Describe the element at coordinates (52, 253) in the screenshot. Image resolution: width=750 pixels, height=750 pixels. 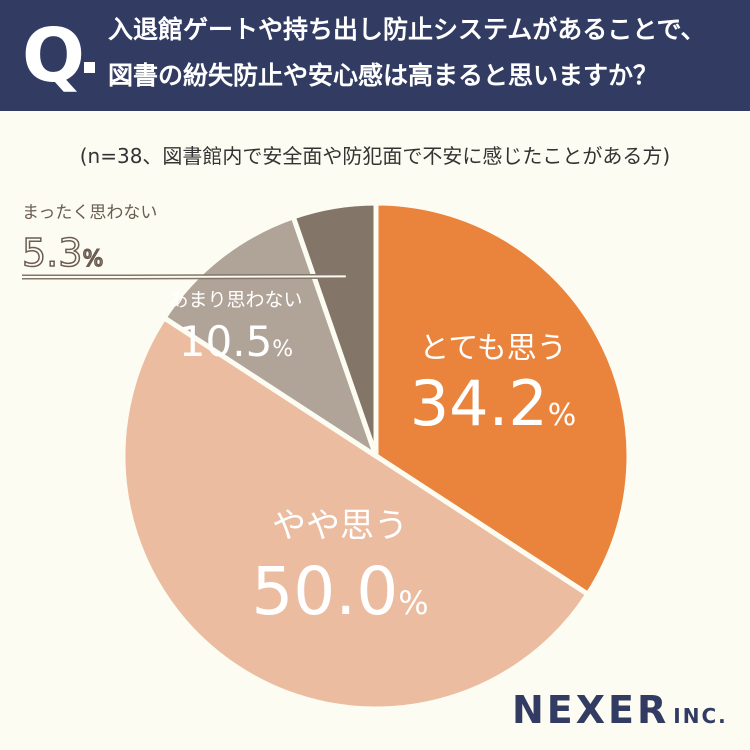
I see `slice-value-number-4: 5.3` at that location.